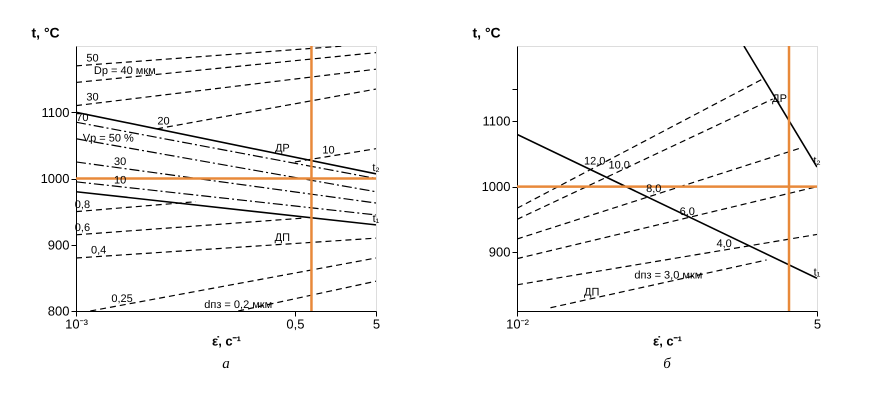  Describe the element at coordinates (295, 324) in the screenshot. I see `x-tick-label: 0,5` at that location.